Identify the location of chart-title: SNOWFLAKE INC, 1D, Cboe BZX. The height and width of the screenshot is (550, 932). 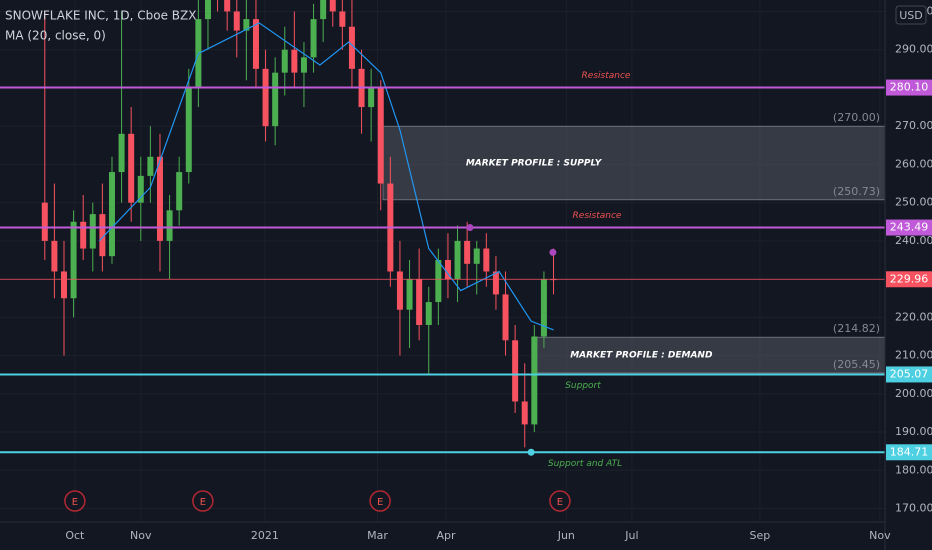
(100, 16).